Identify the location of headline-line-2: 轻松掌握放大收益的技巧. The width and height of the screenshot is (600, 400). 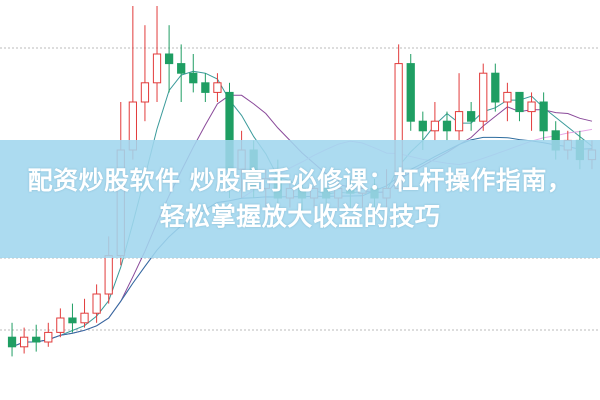
(300, 216).